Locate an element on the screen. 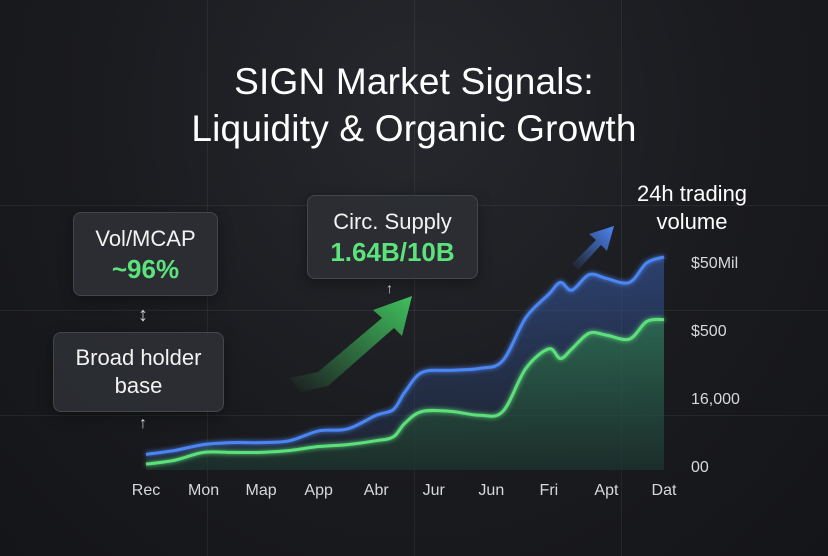  x-tick-label: Jur is located at coordinates (434, 490).